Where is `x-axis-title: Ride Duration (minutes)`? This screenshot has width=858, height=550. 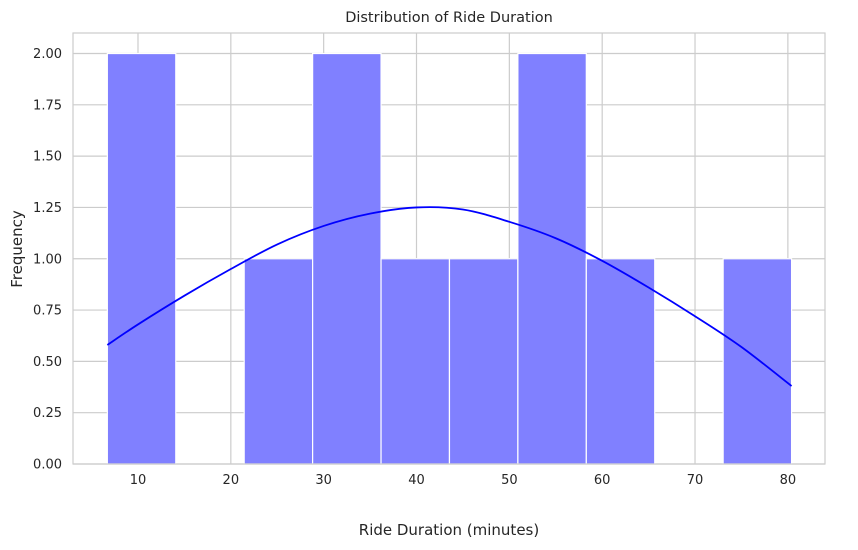
x-axis-title: Ride Duration (minutes) is located at coordinates (449, 530).